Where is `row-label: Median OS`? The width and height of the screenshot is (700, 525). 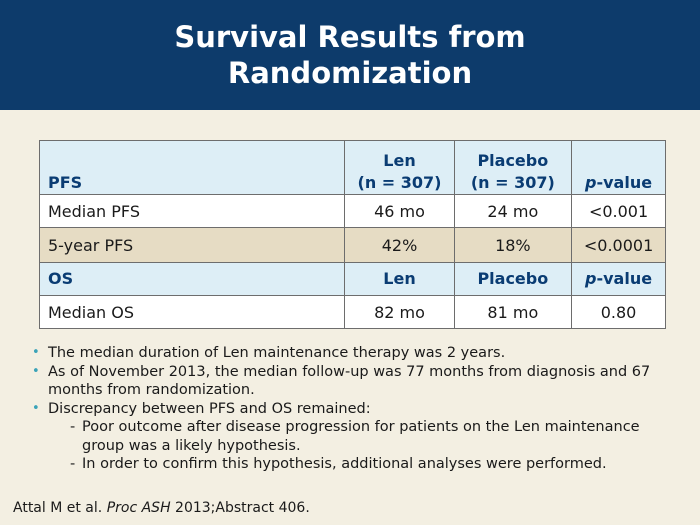 row-label: Median OS is located at coordinates (192, 312).